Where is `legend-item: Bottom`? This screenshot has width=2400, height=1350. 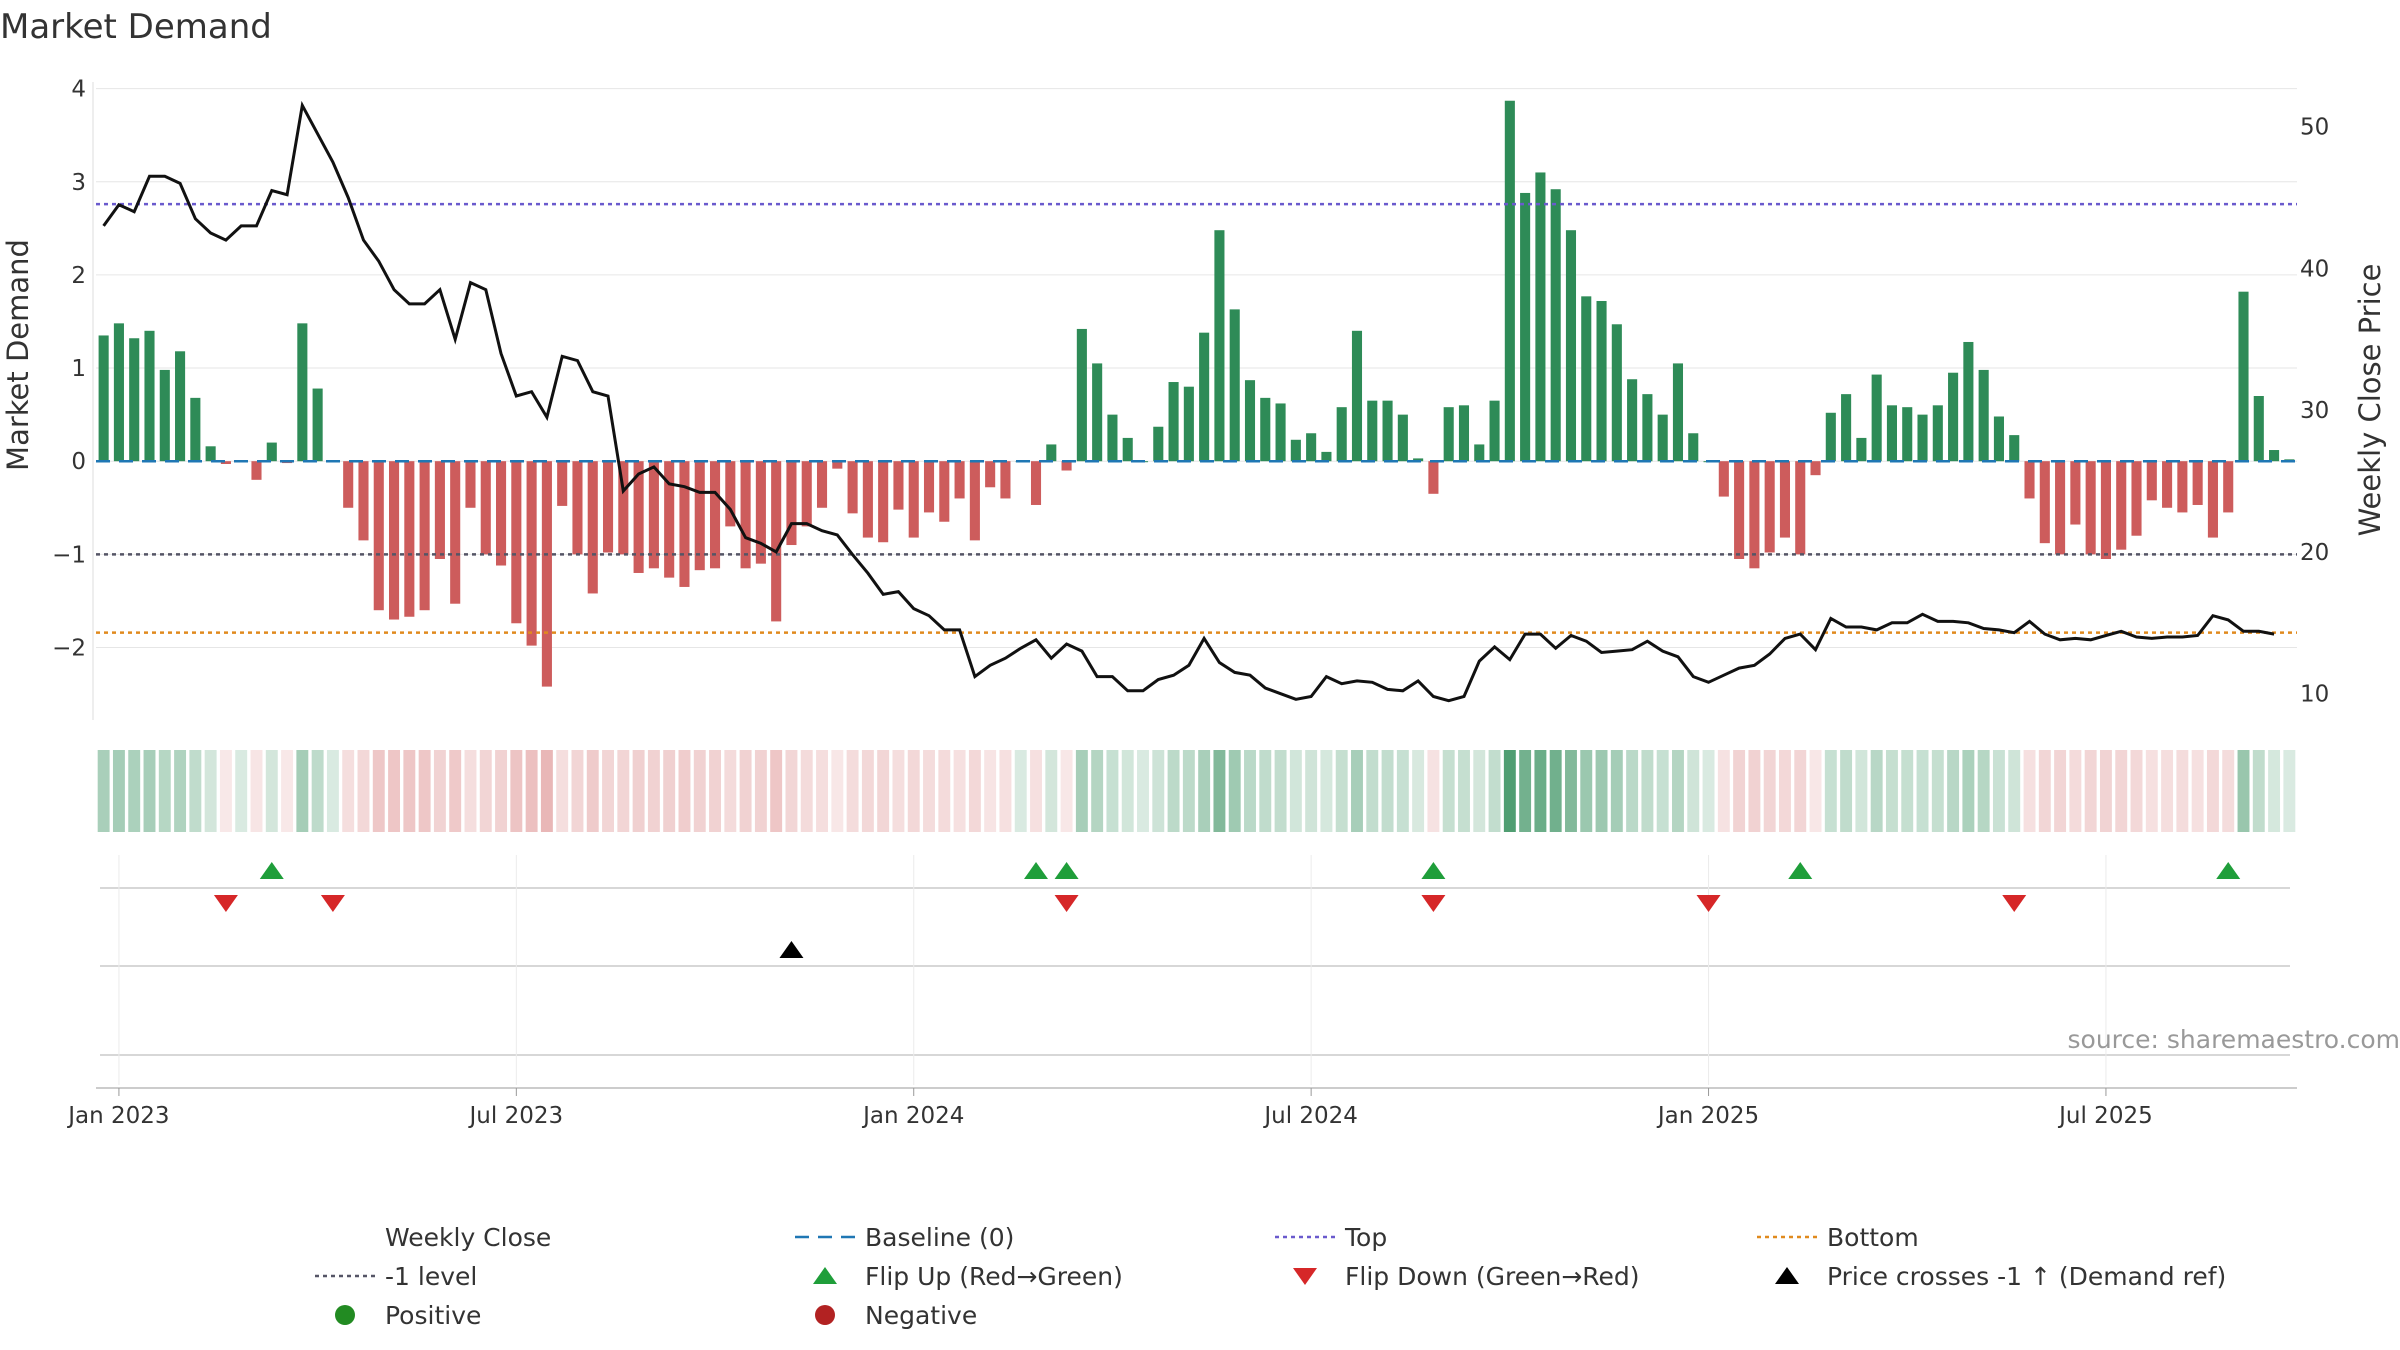 legend-item: Bottom is located at coordinates (1838, 1237).